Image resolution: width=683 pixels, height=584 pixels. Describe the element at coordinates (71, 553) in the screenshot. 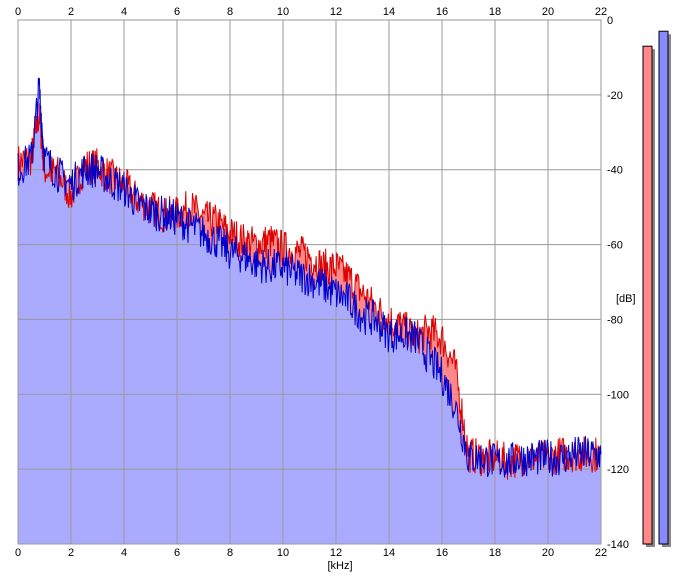

I see `x-tick-label-bottom: 2` at that location.